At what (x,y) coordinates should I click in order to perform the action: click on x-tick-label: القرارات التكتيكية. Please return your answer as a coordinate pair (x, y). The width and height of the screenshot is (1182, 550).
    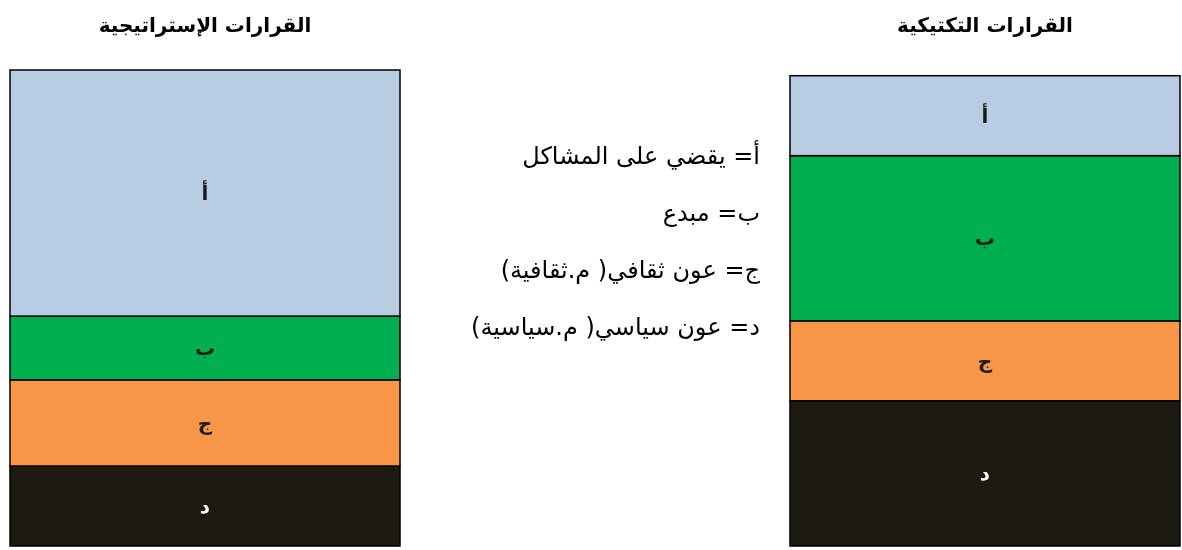
    Looking at the image, I should click on (985, 25).